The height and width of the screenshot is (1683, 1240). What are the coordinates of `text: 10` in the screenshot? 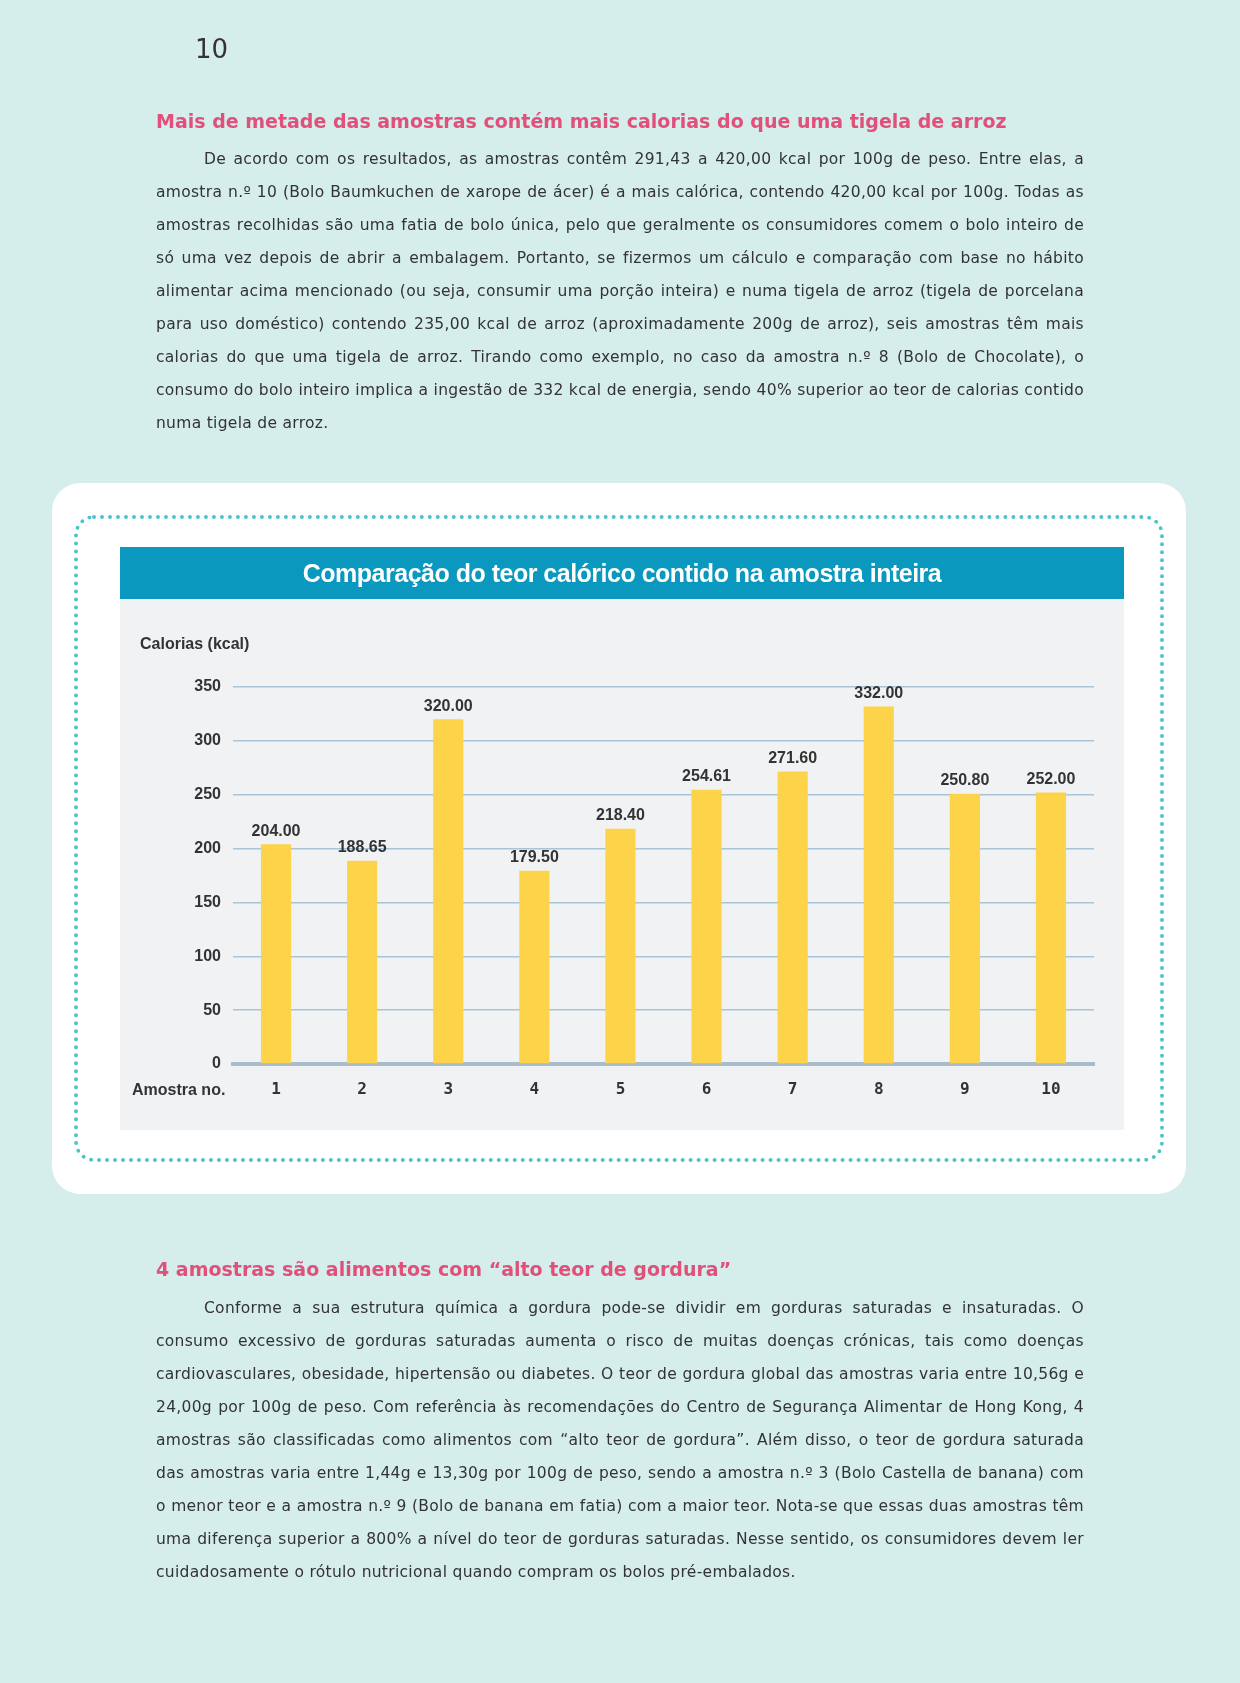 It's located at (212, 49).